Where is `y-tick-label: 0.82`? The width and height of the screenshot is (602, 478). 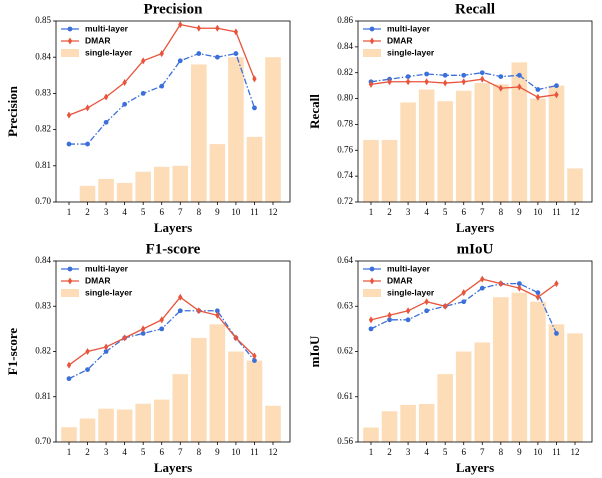
y-tick-label: 0.82 is located at coordinates (43, 129).